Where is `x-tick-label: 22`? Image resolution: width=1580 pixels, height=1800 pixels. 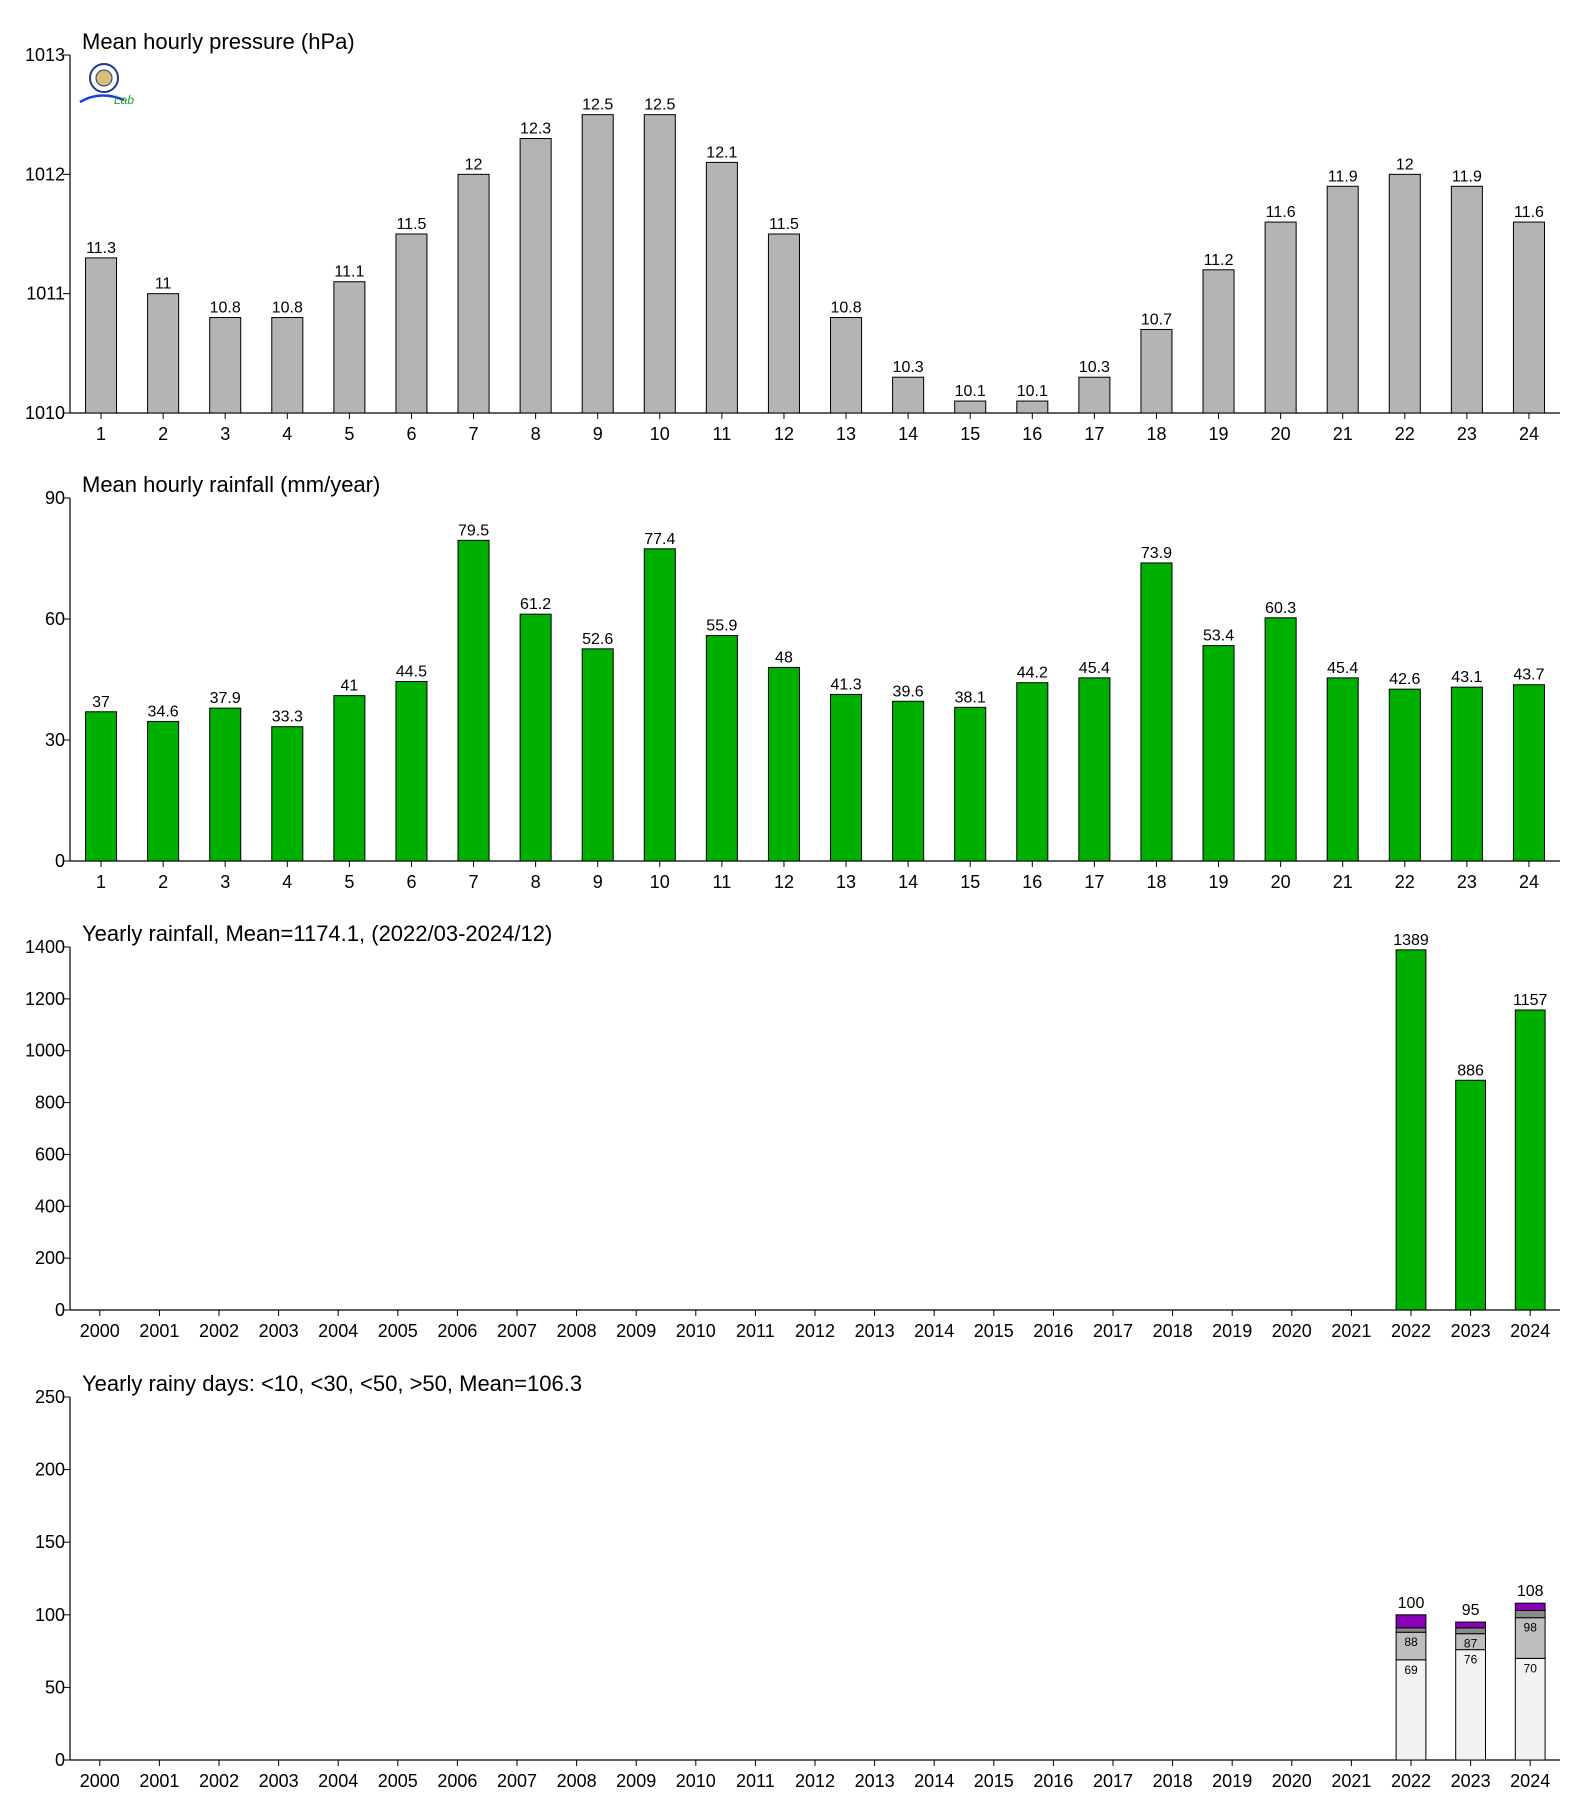
x-tick-label: 22 is located at coordinates (1405, 882).